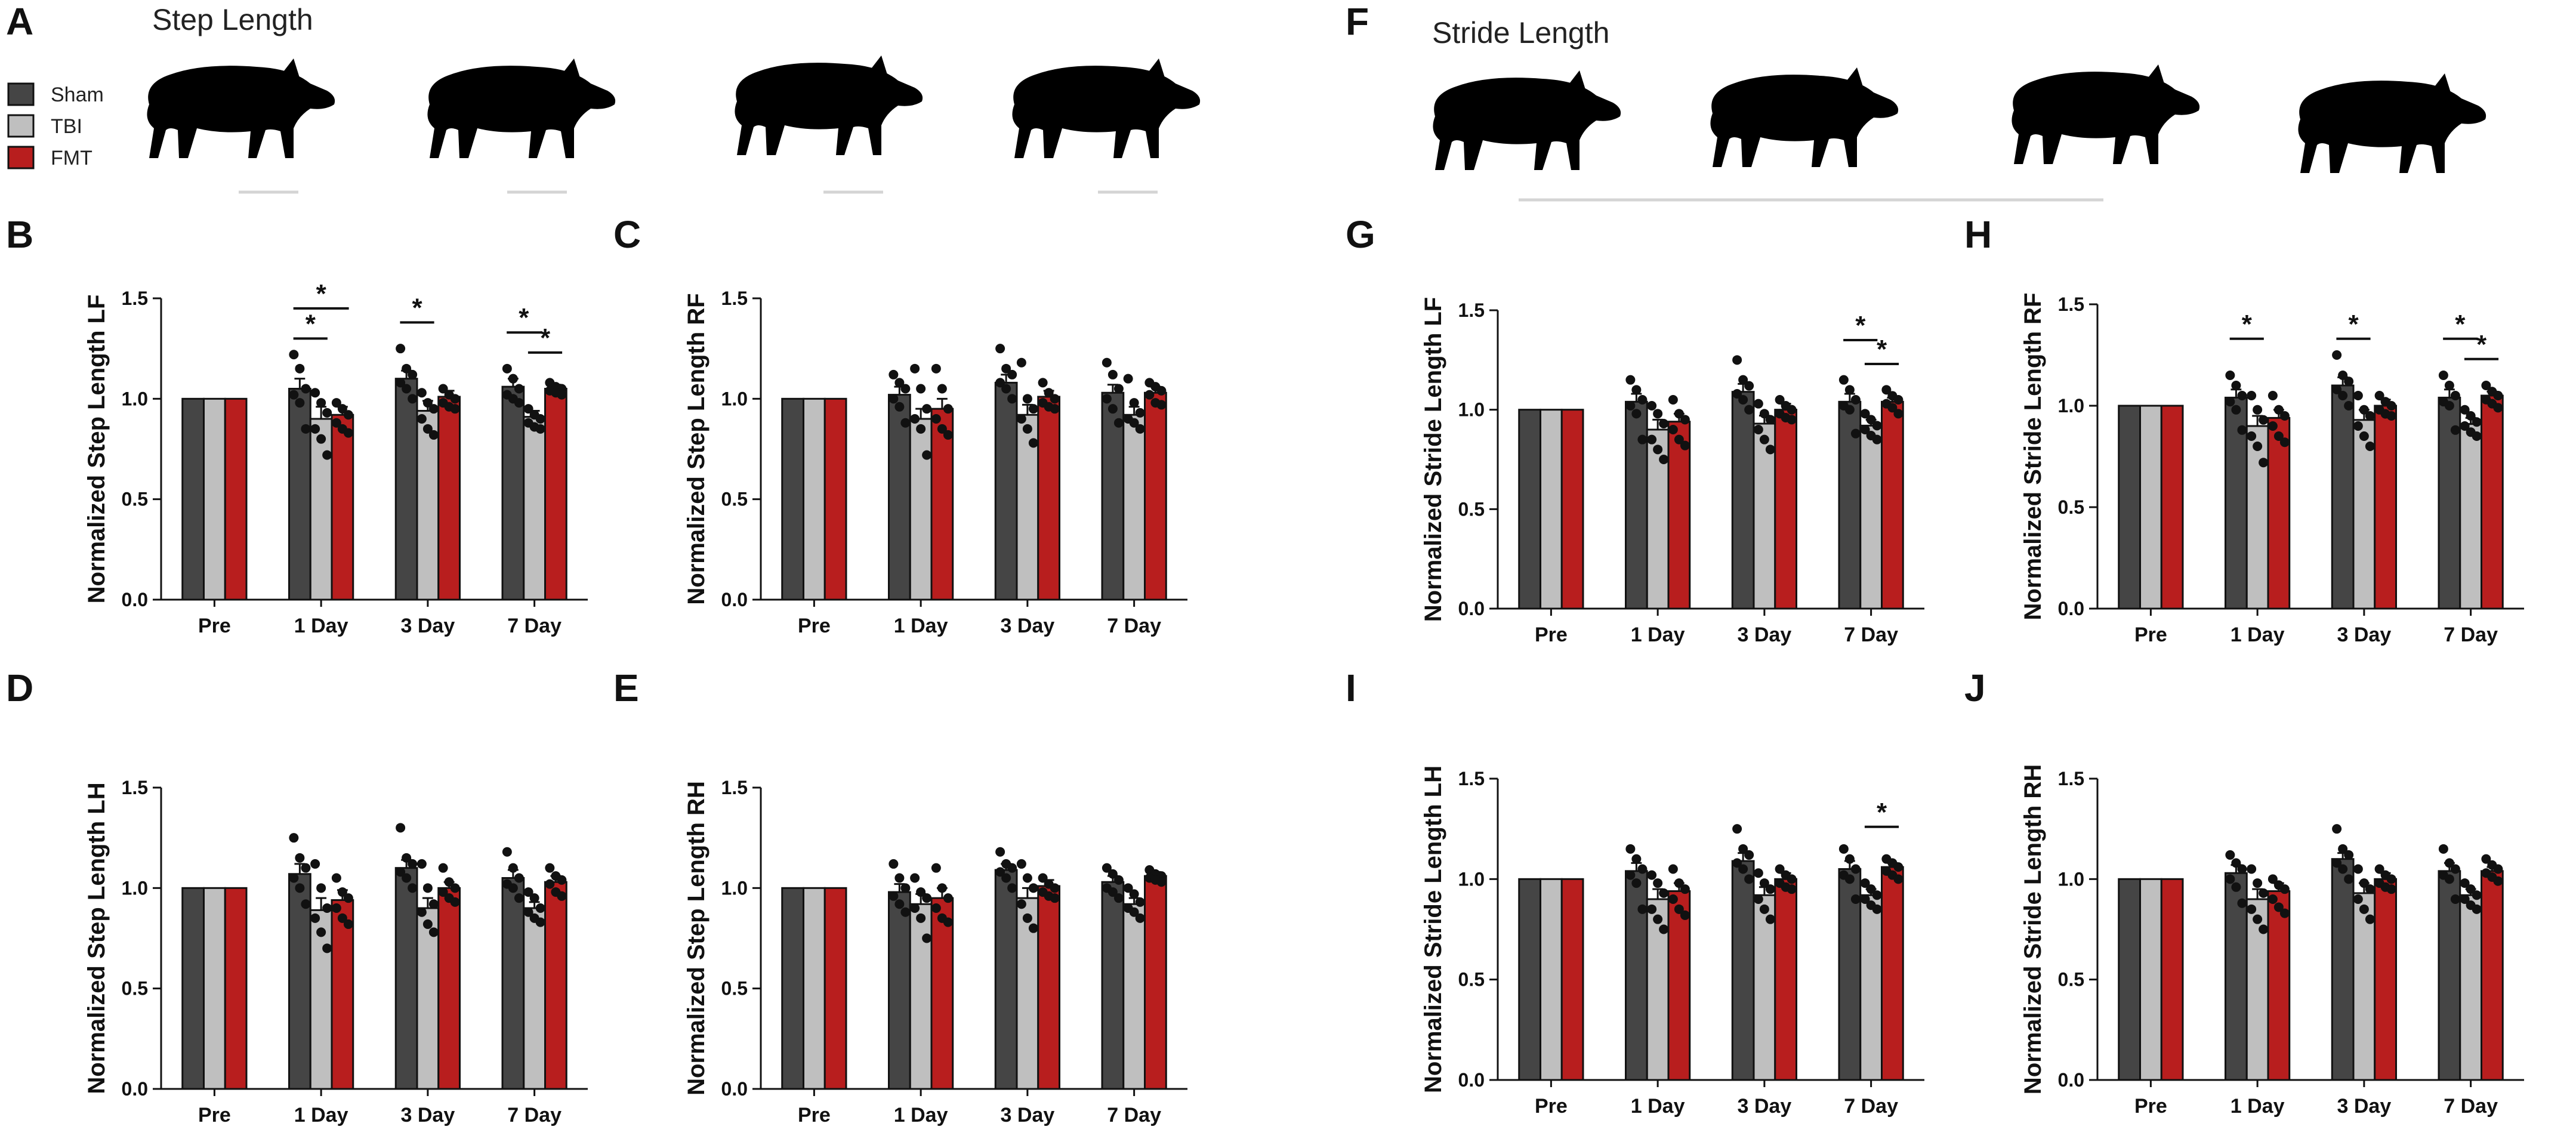 This screenshot has height=1145, width=2576. Describe the element at coordinates (2071, 507) in the screenshot. I see `y-tick-label: 0.5` at that location.